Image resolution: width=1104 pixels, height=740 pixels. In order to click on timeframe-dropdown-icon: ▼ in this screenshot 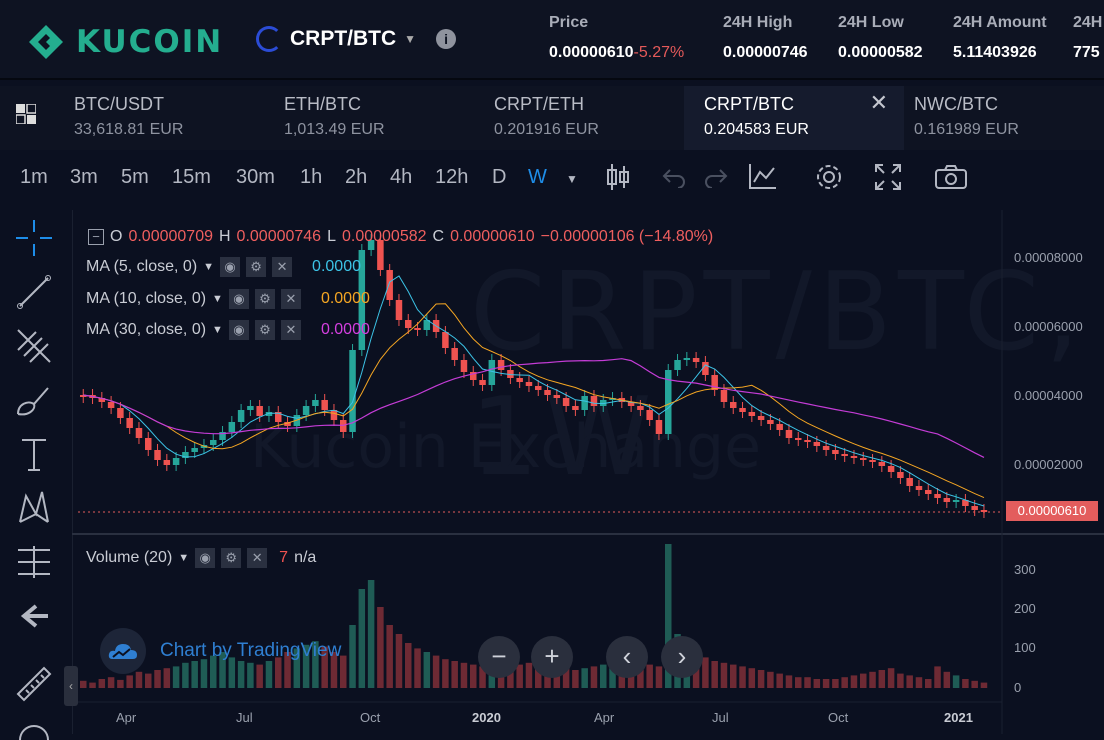, I will do `click(572, 179)`.